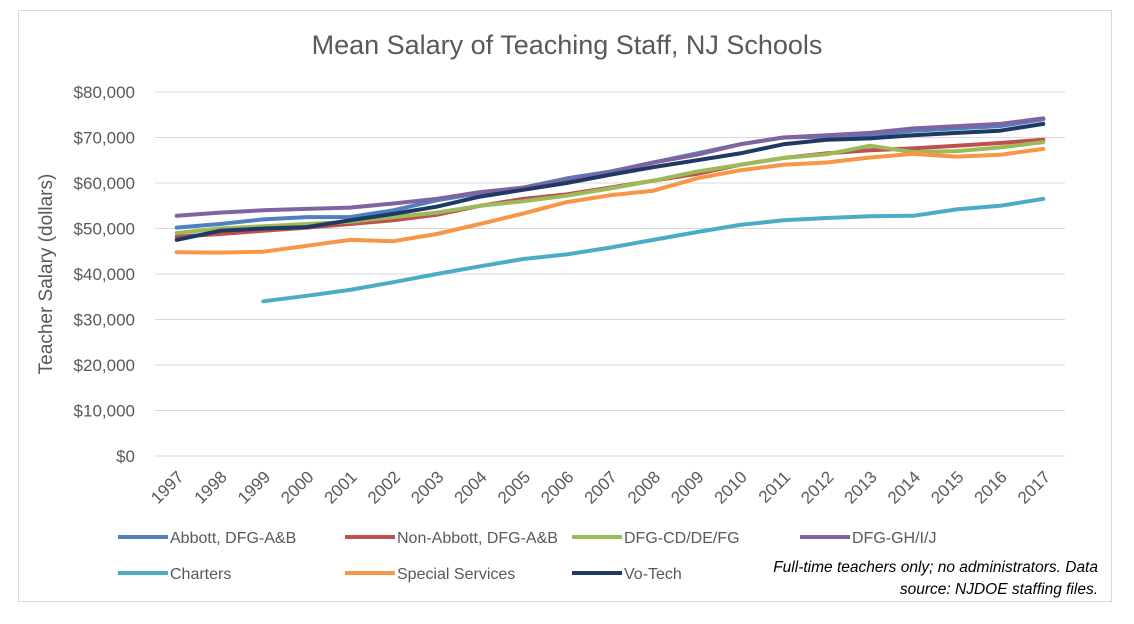 The width and height of the screenshot is (1134, 624). I want to click on x-tick-label: 2009, so click(687, 487).